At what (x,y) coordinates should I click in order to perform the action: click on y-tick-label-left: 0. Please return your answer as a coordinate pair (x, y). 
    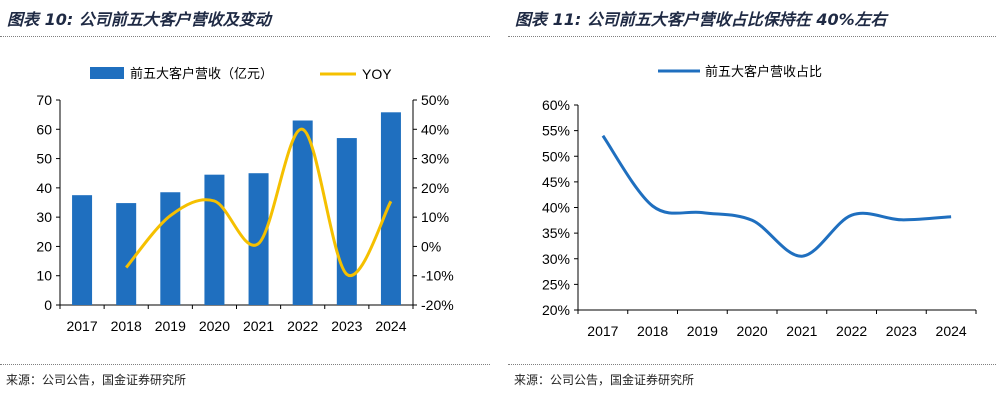
    Looking at the image, I should click on (48, 305).